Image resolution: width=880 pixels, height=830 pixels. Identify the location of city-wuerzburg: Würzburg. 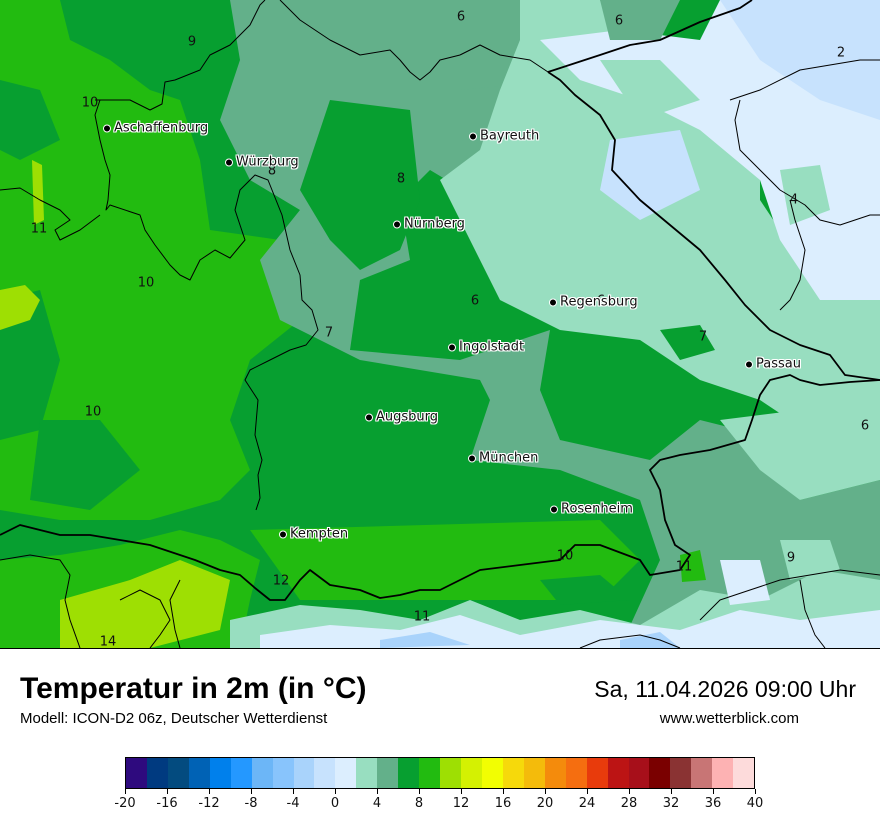
(262, 162).